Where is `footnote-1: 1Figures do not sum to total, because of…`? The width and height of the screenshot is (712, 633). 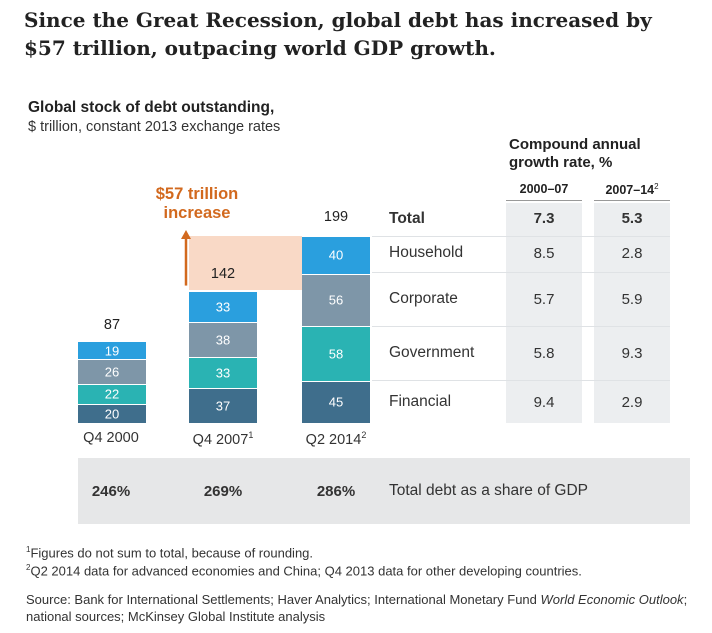
footnote-1: 1Figures do not sum to total, because of… is located at coordinates (169, 552).